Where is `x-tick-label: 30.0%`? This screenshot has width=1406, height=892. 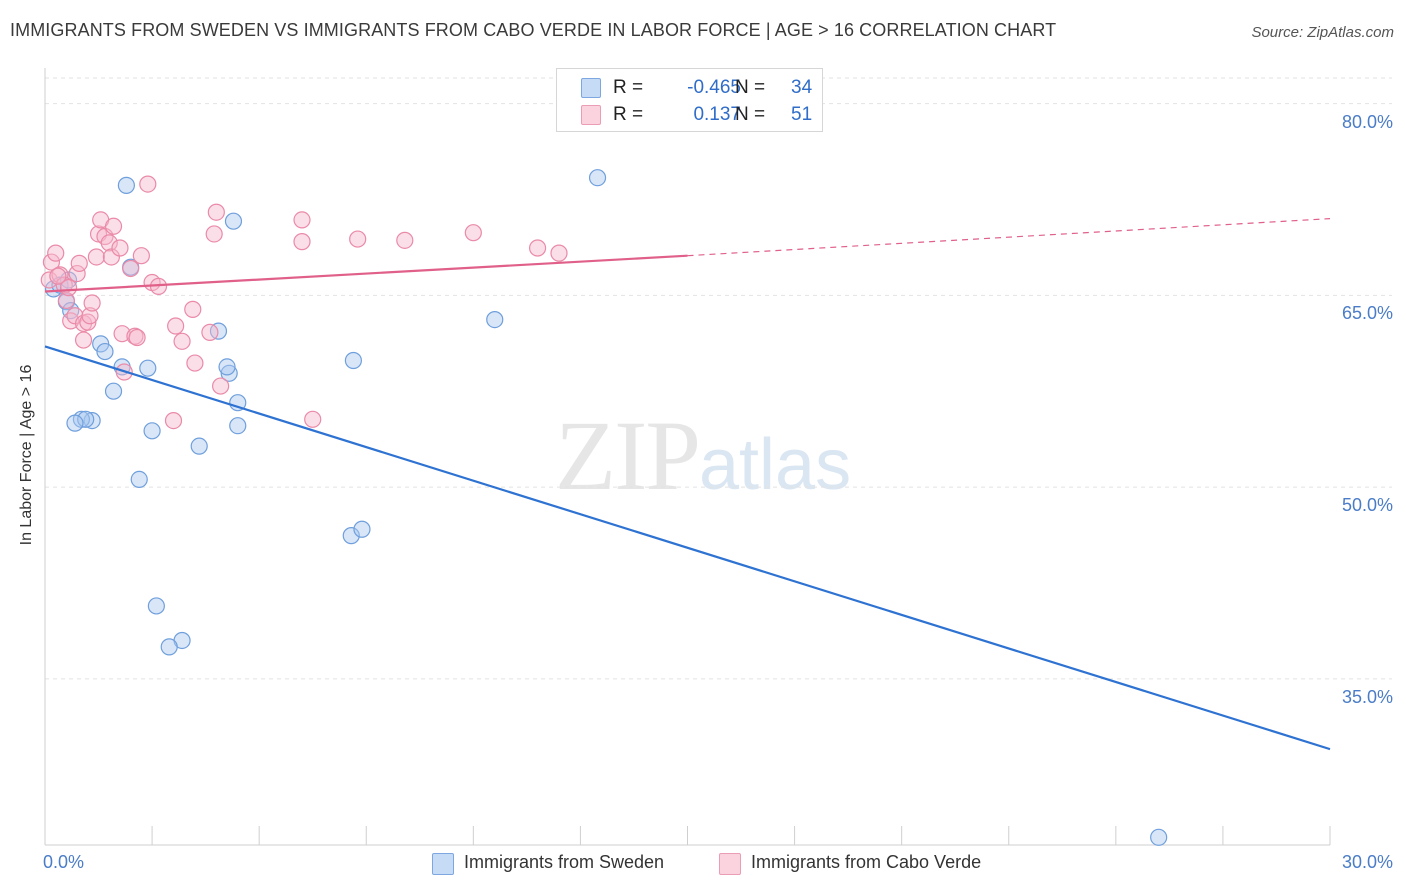
x-tick-label: 30.0% is located at coordinates (1367, 862).